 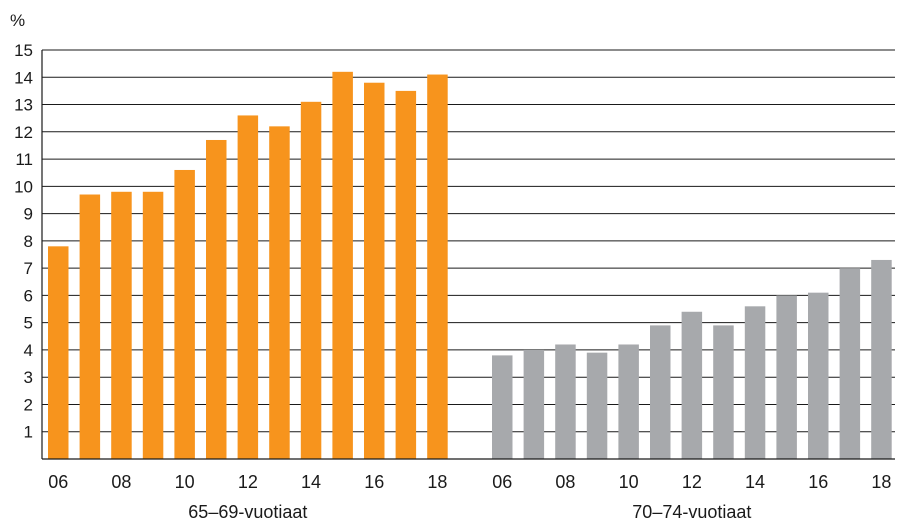 I want to click on y-tick-label: 1, so click(x=28, y=432).